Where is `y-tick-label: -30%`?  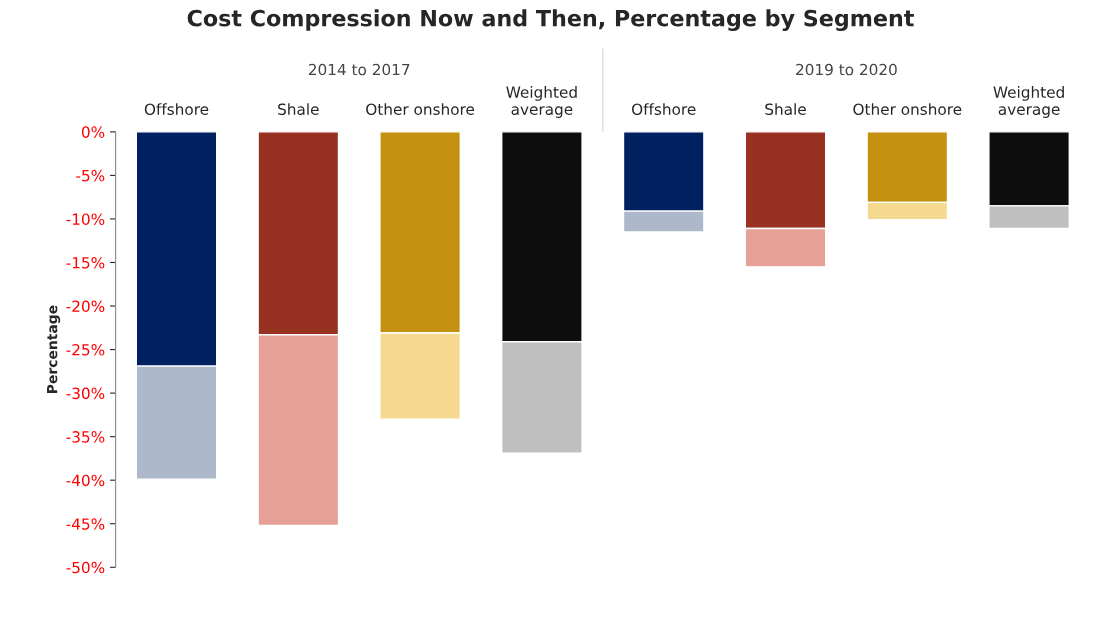
y-tick-label: -30% is located at coordinates (85, 393).